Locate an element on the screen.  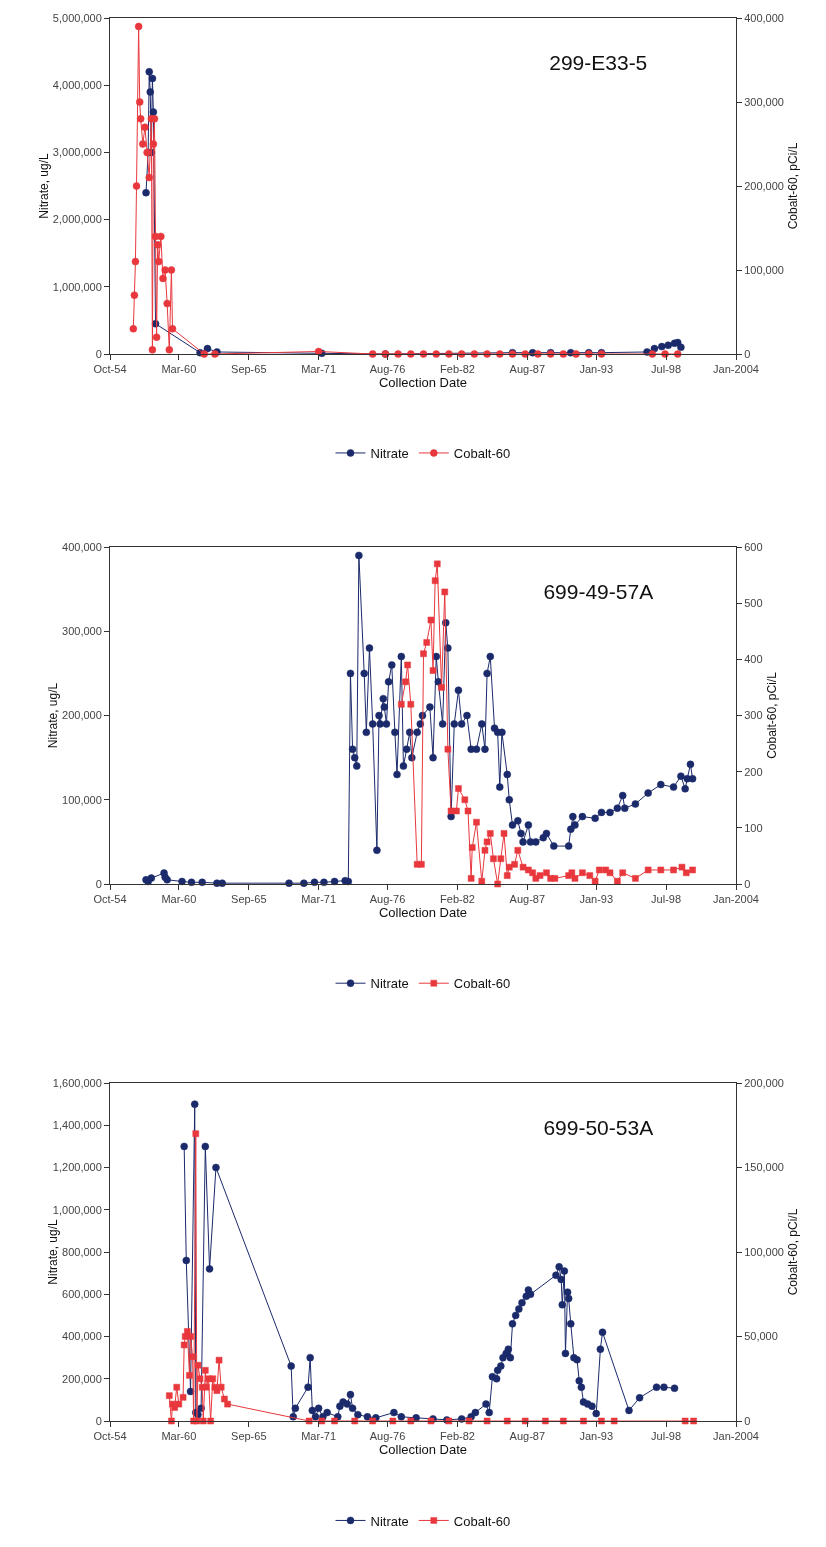
y-tick-label: 3,000,000 is located at coordinates (77, 152).